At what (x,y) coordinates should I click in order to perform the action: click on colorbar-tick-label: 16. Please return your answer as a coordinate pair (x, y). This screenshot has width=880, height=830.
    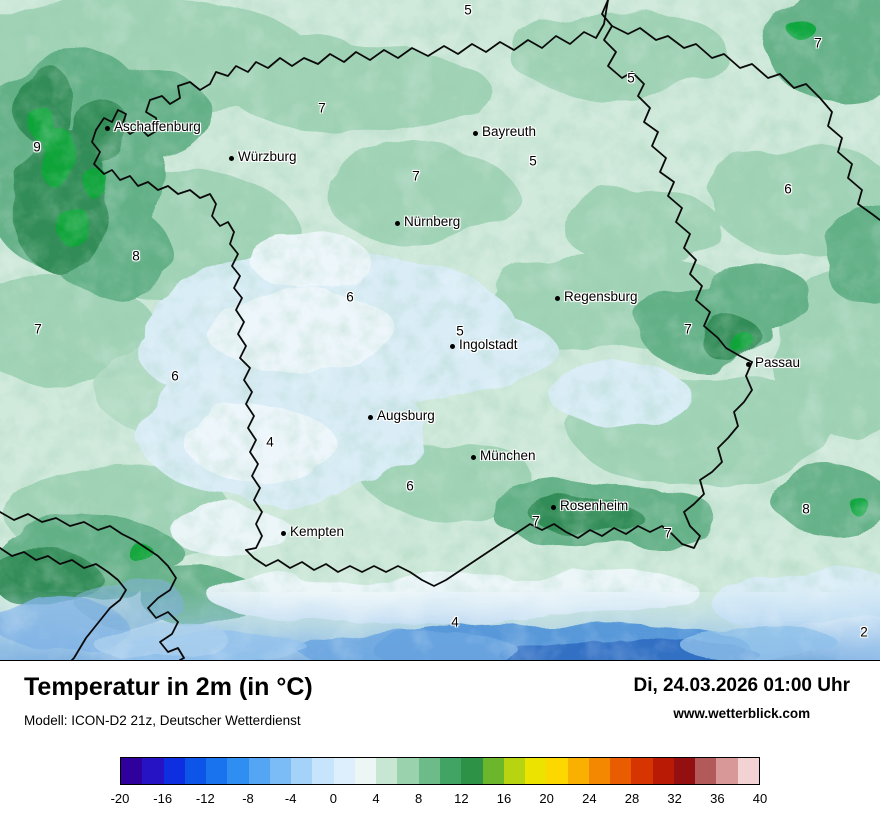
    Looking at the image, I should click on (504, 798).